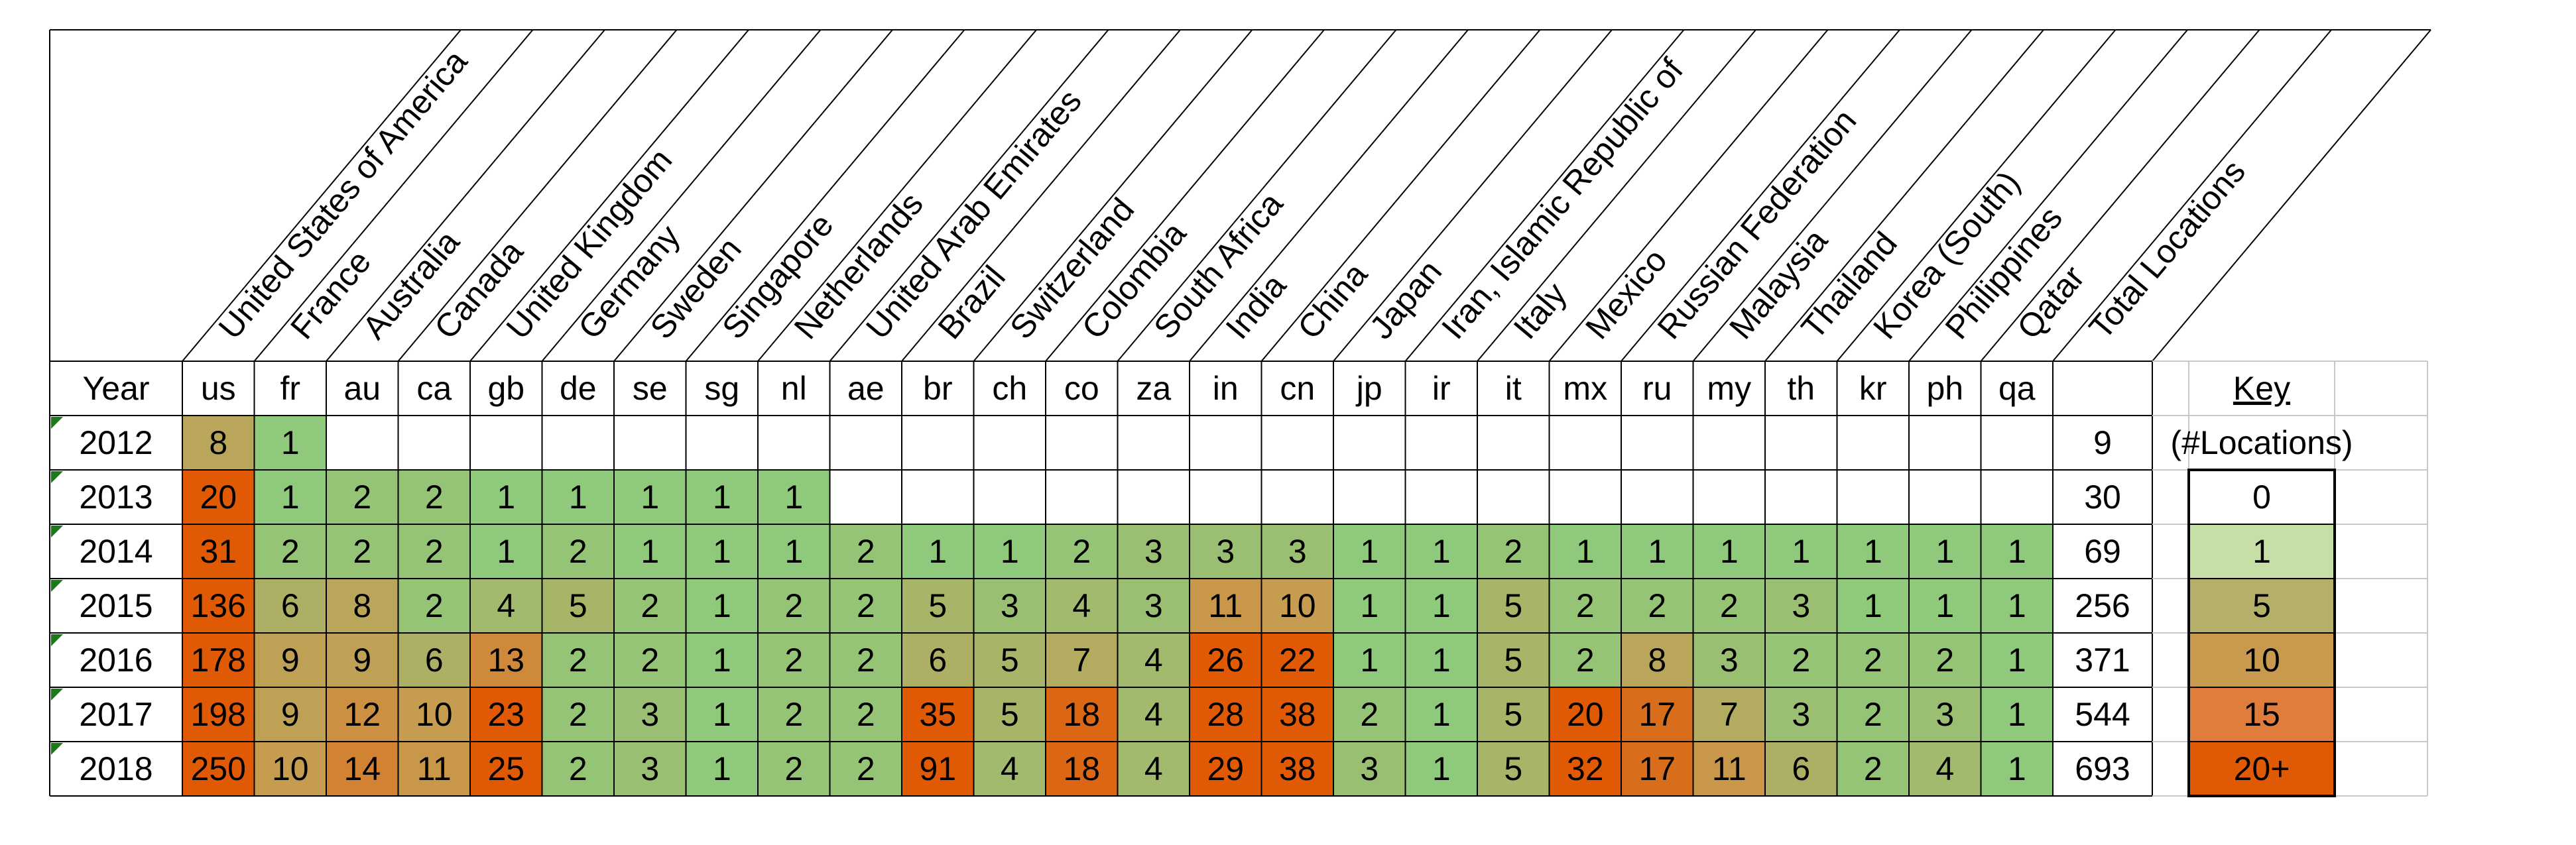 The image size is (2576, 845). What do you see at coordinates (290, 714) in the screenshot?
I see `cell-value: 9` at bounding box center [290, 714].